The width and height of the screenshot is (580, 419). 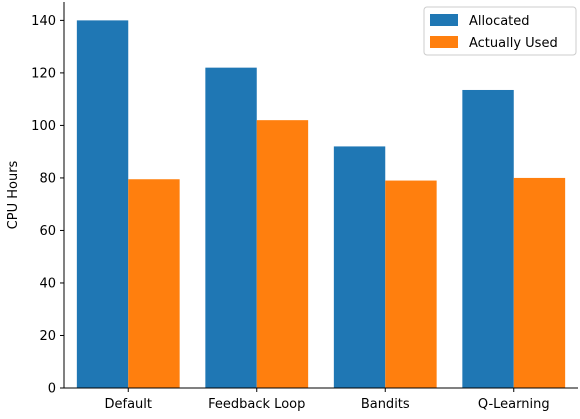 I want to click on bar-default-allocated, so click(x=102, y=204).